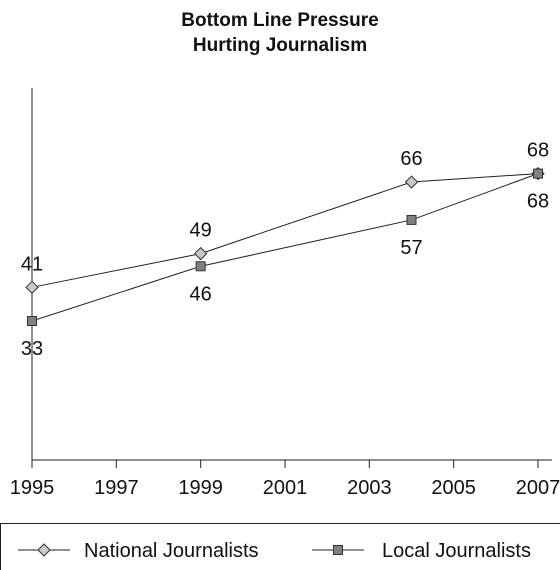 Image resolution: width=560 pixels, height=570 pixels. I want to click on data-label: 57, so click(411, 248).